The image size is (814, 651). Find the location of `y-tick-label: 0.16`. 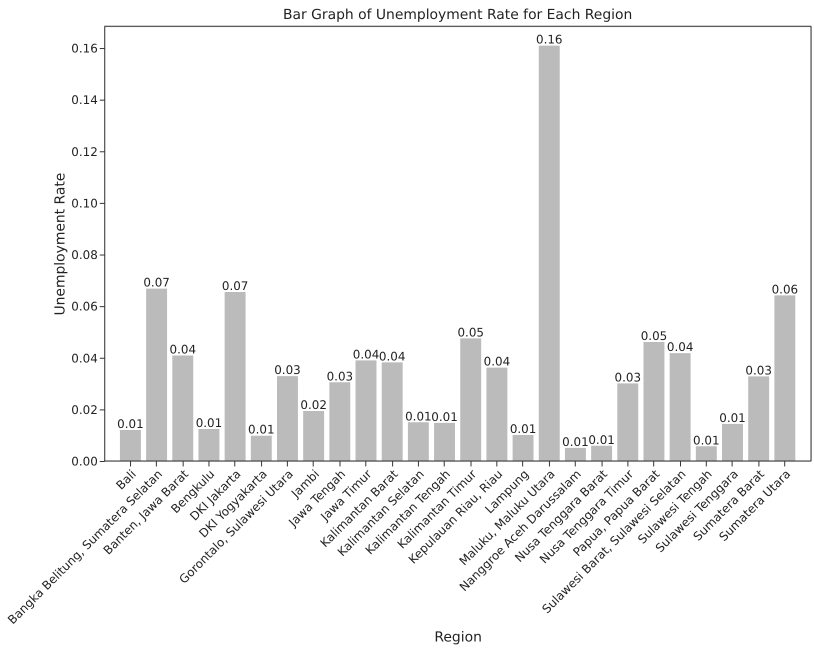

y-tick-label: 0.16 is located at coordinates (84, 49).